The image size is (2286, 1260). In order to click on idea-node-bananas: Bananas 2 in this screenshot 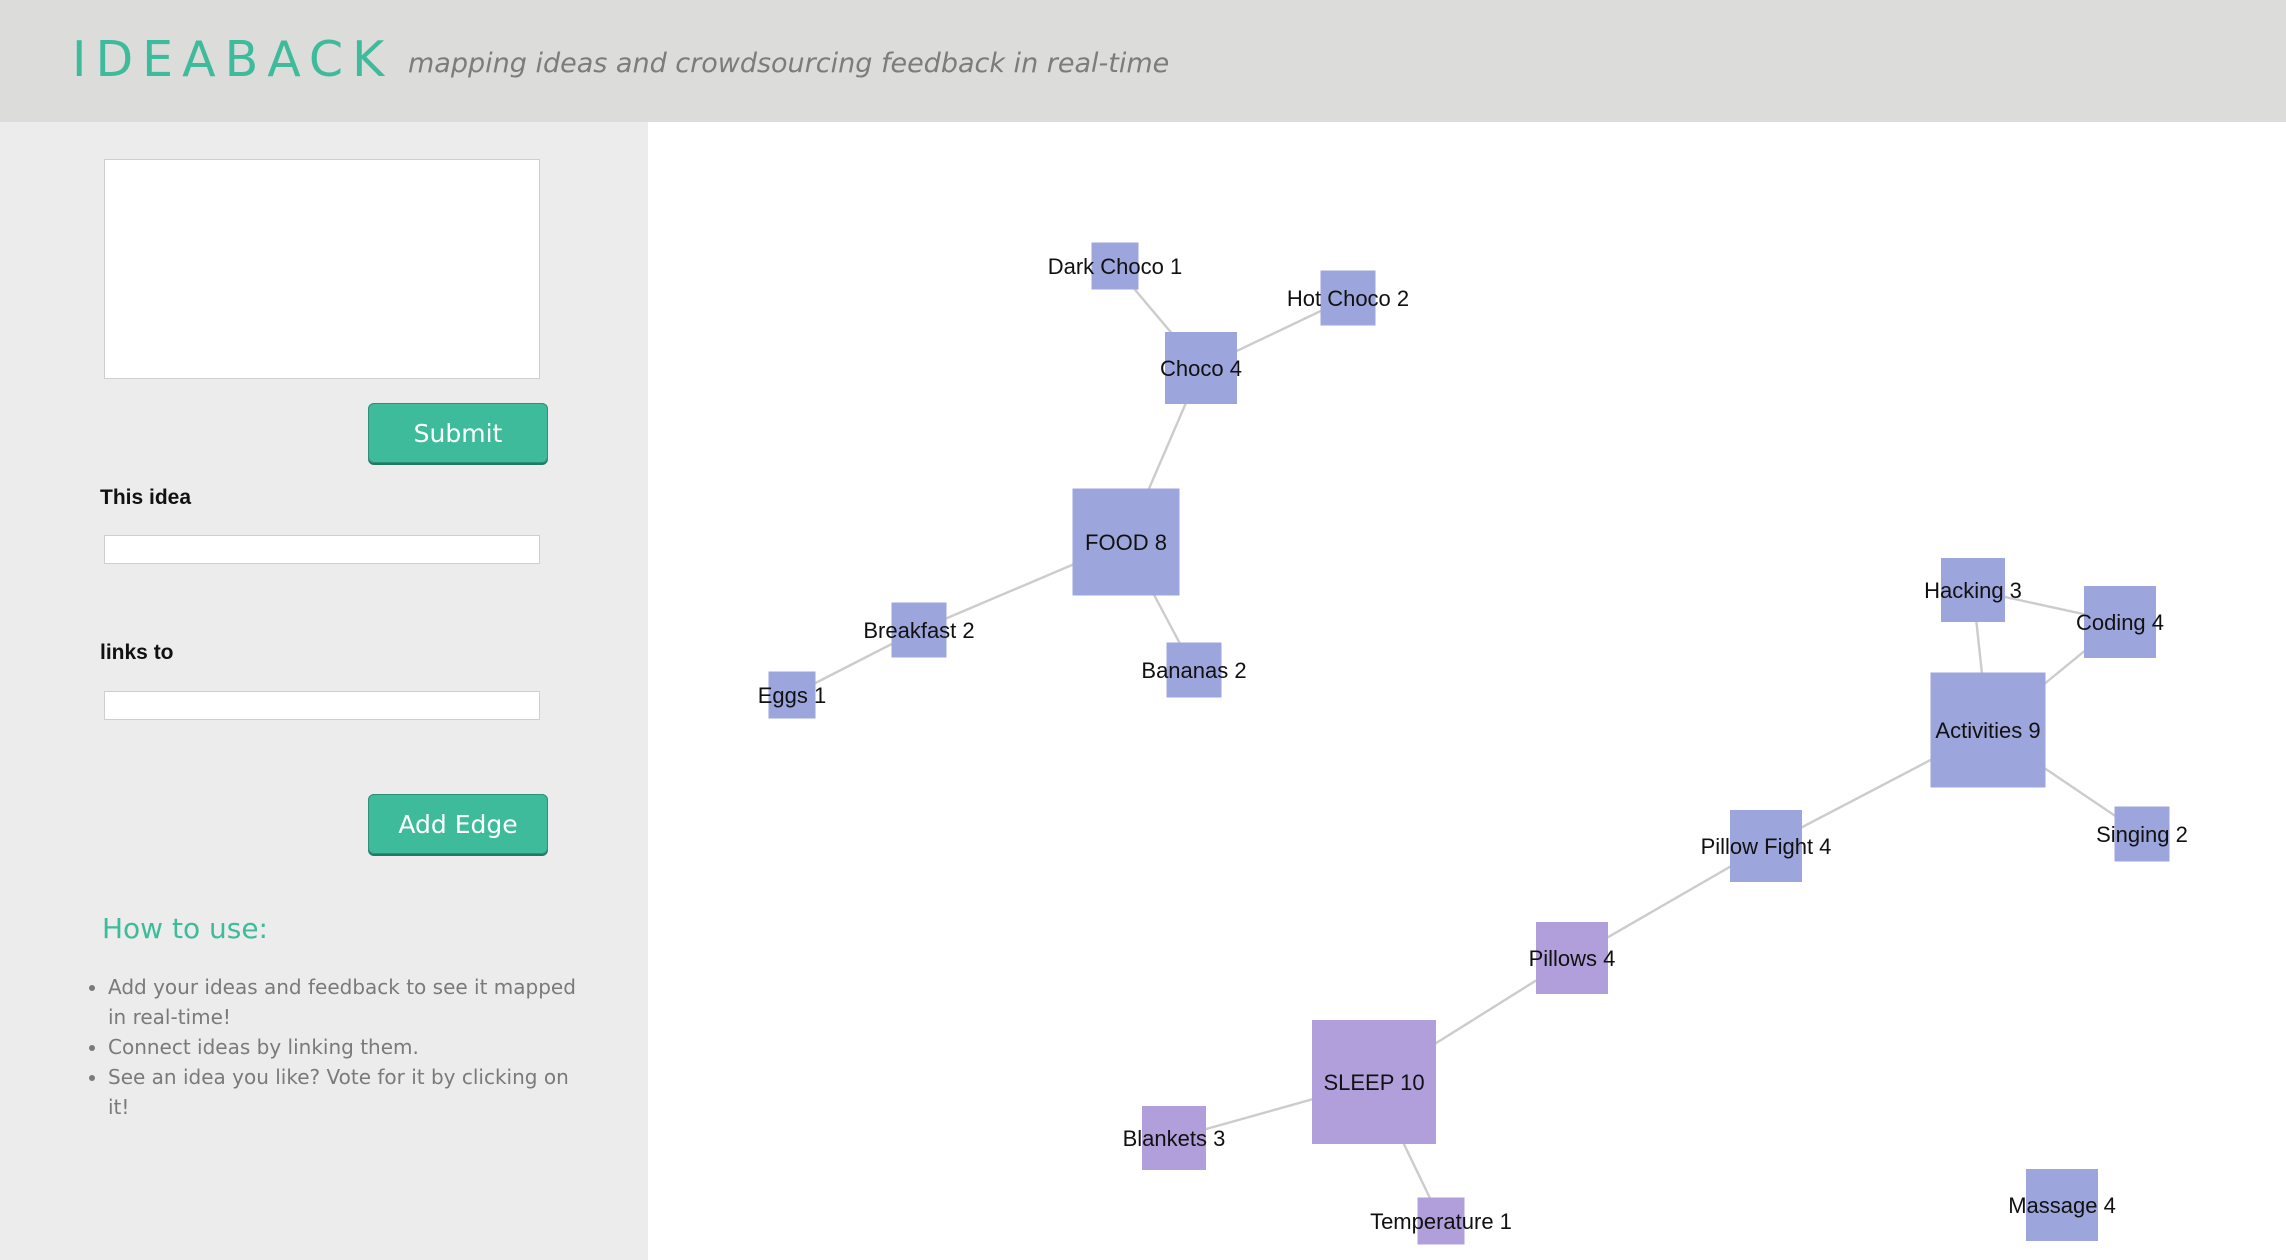, I will do `click(1194, 670)`.